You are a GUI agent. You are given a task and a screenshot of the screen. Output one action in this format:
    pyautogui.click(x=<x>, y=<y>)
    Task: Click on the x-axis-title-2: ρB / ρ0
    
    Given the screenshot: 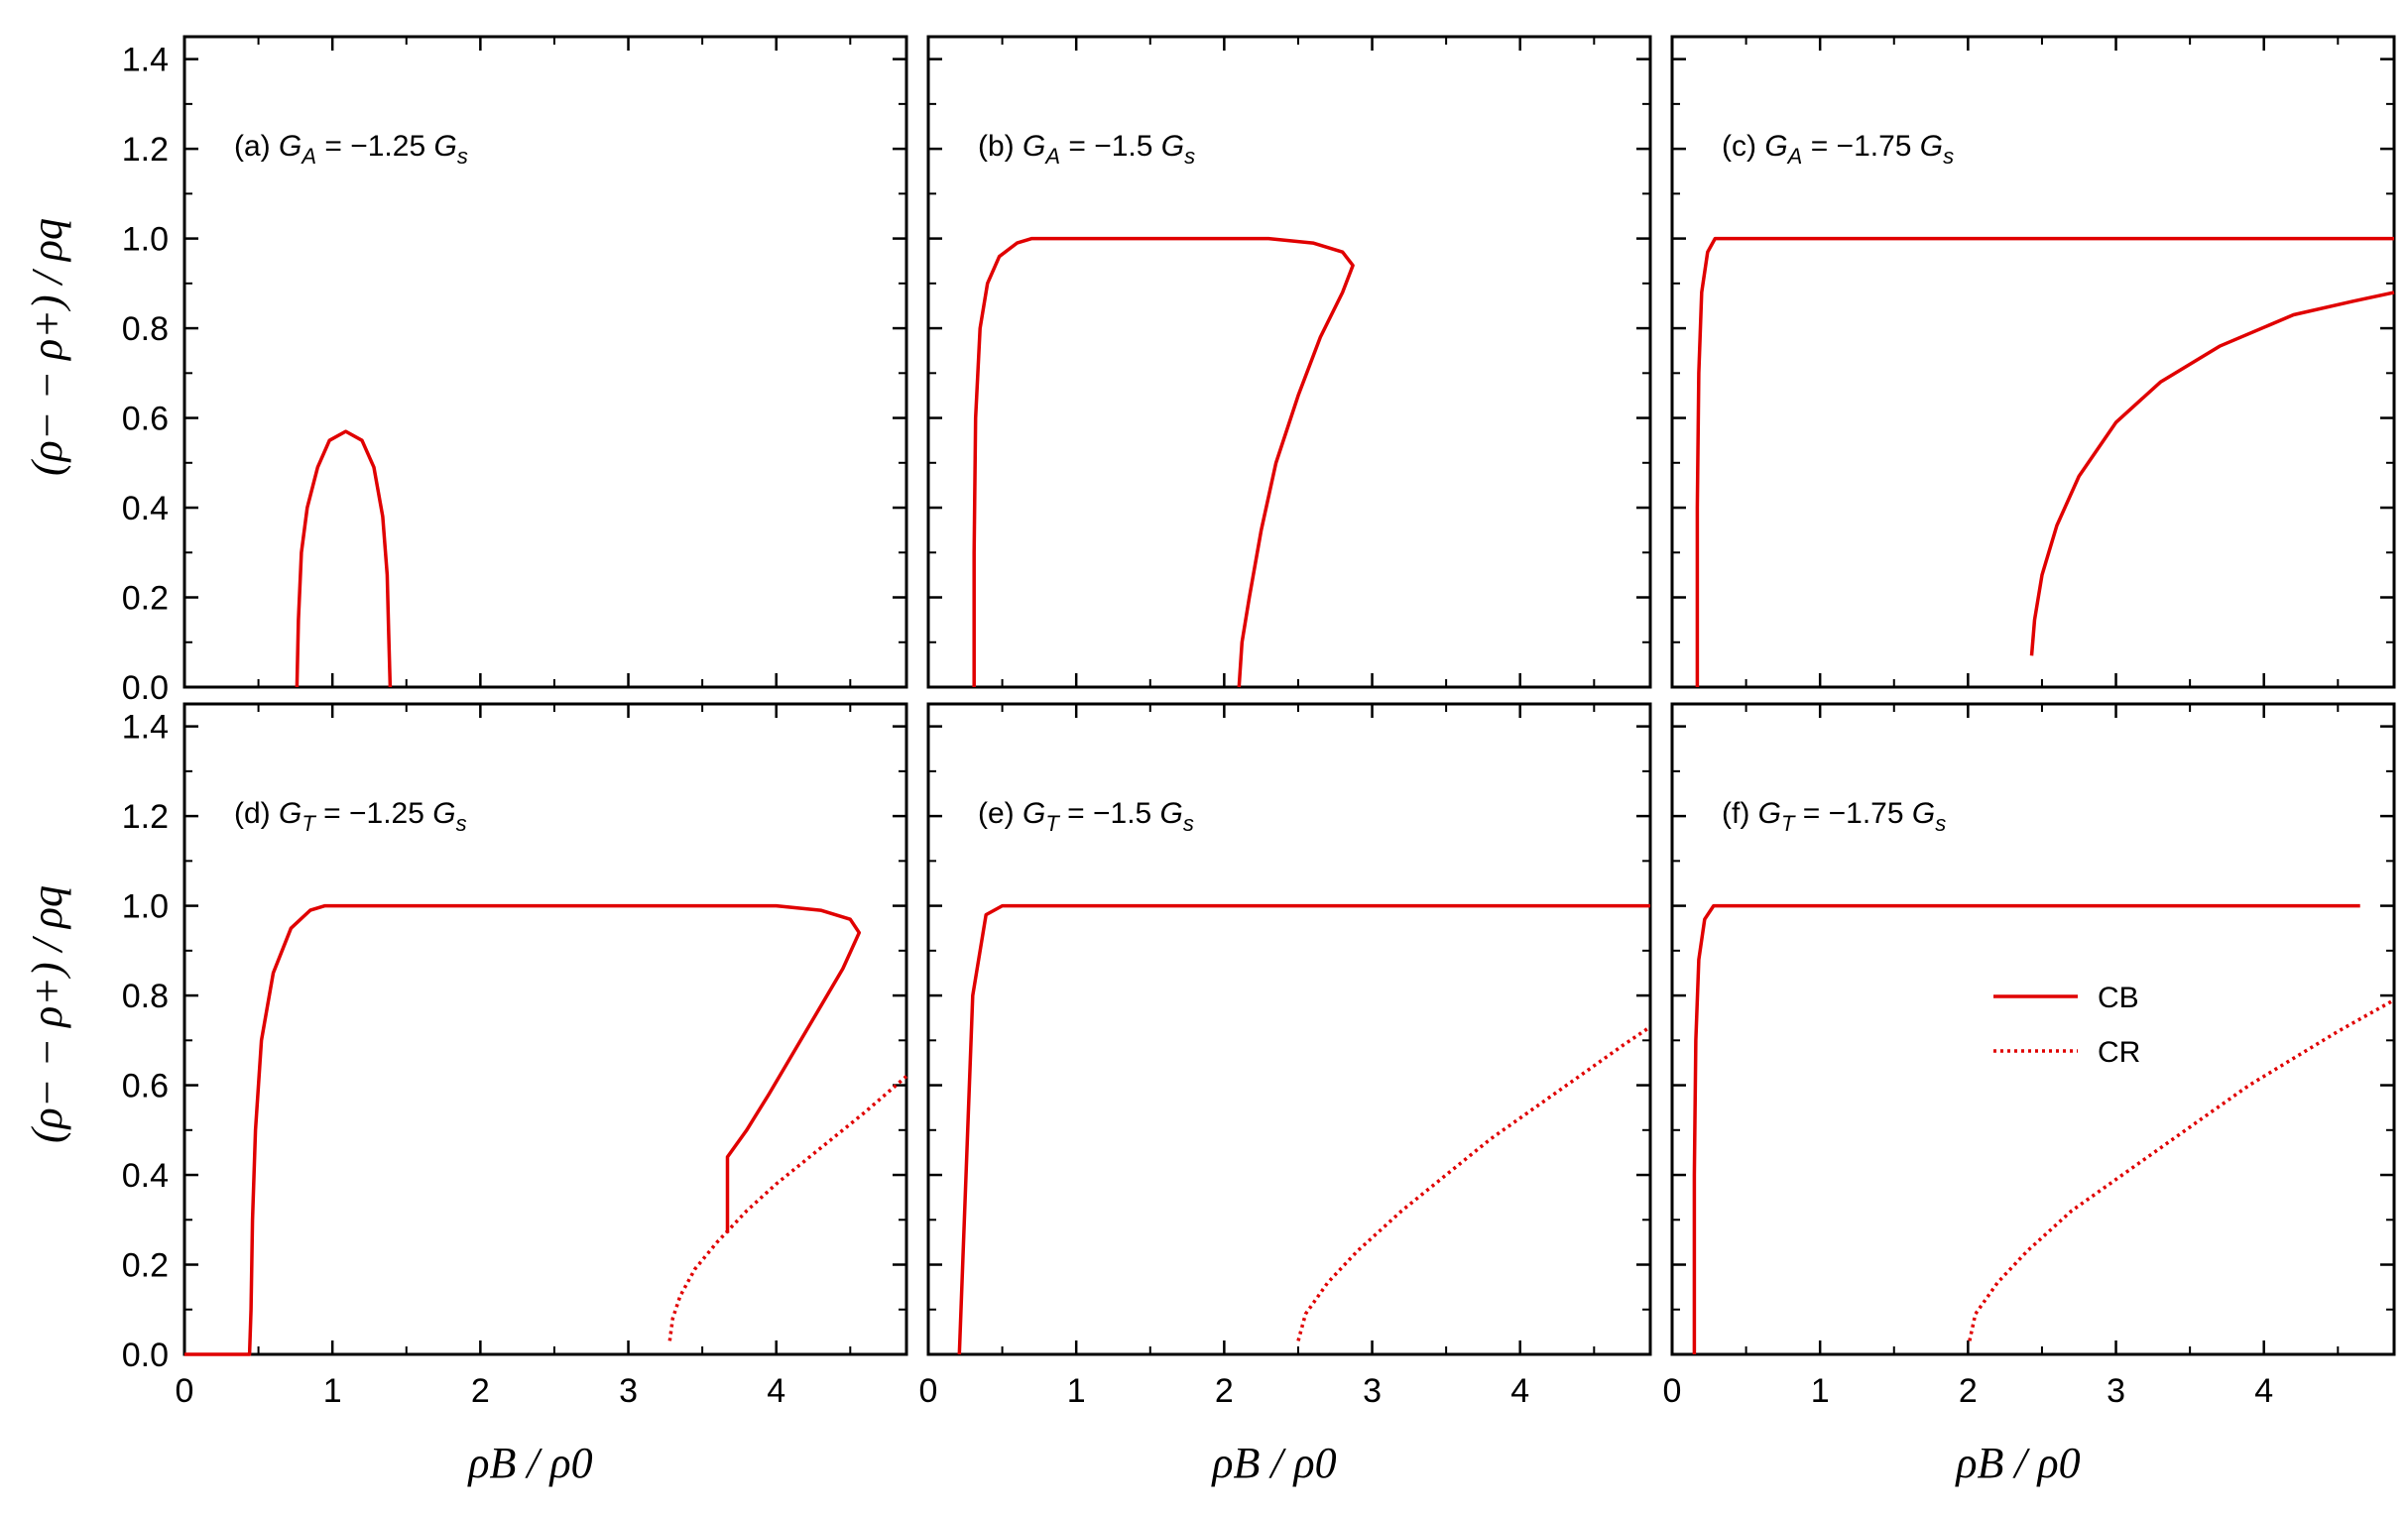 What is the action you would take?
    pyautogui.click(x=1273, y=1463)
    